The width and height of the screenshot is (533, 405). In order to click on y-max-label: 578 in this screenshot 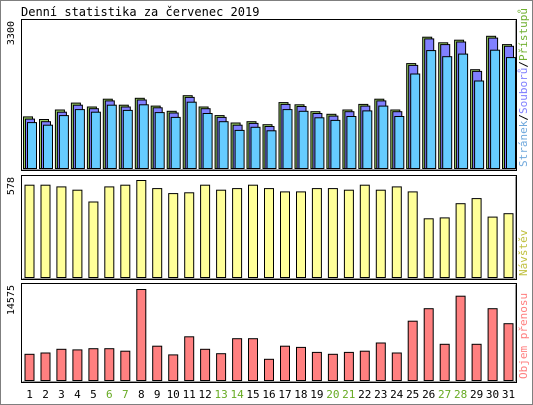, I will do `click(11, 186)`.